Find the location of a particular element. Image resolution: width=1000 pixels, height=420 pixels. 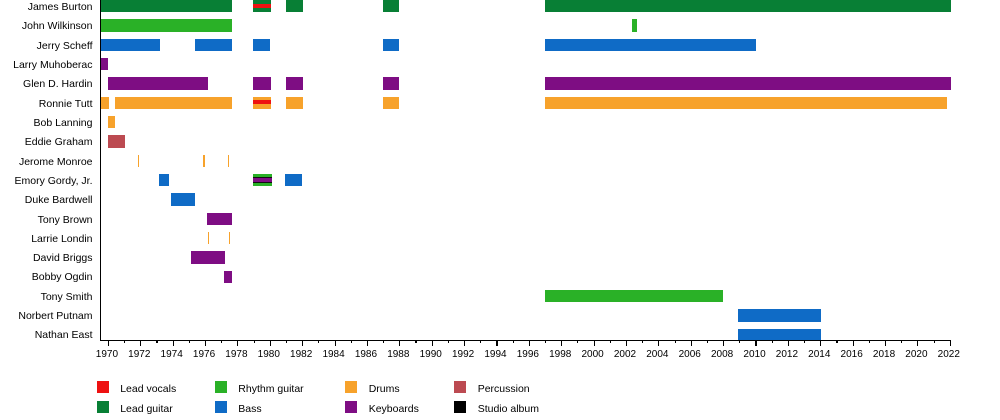

member-label: Tony Smith is located at coordinates (66, 296).